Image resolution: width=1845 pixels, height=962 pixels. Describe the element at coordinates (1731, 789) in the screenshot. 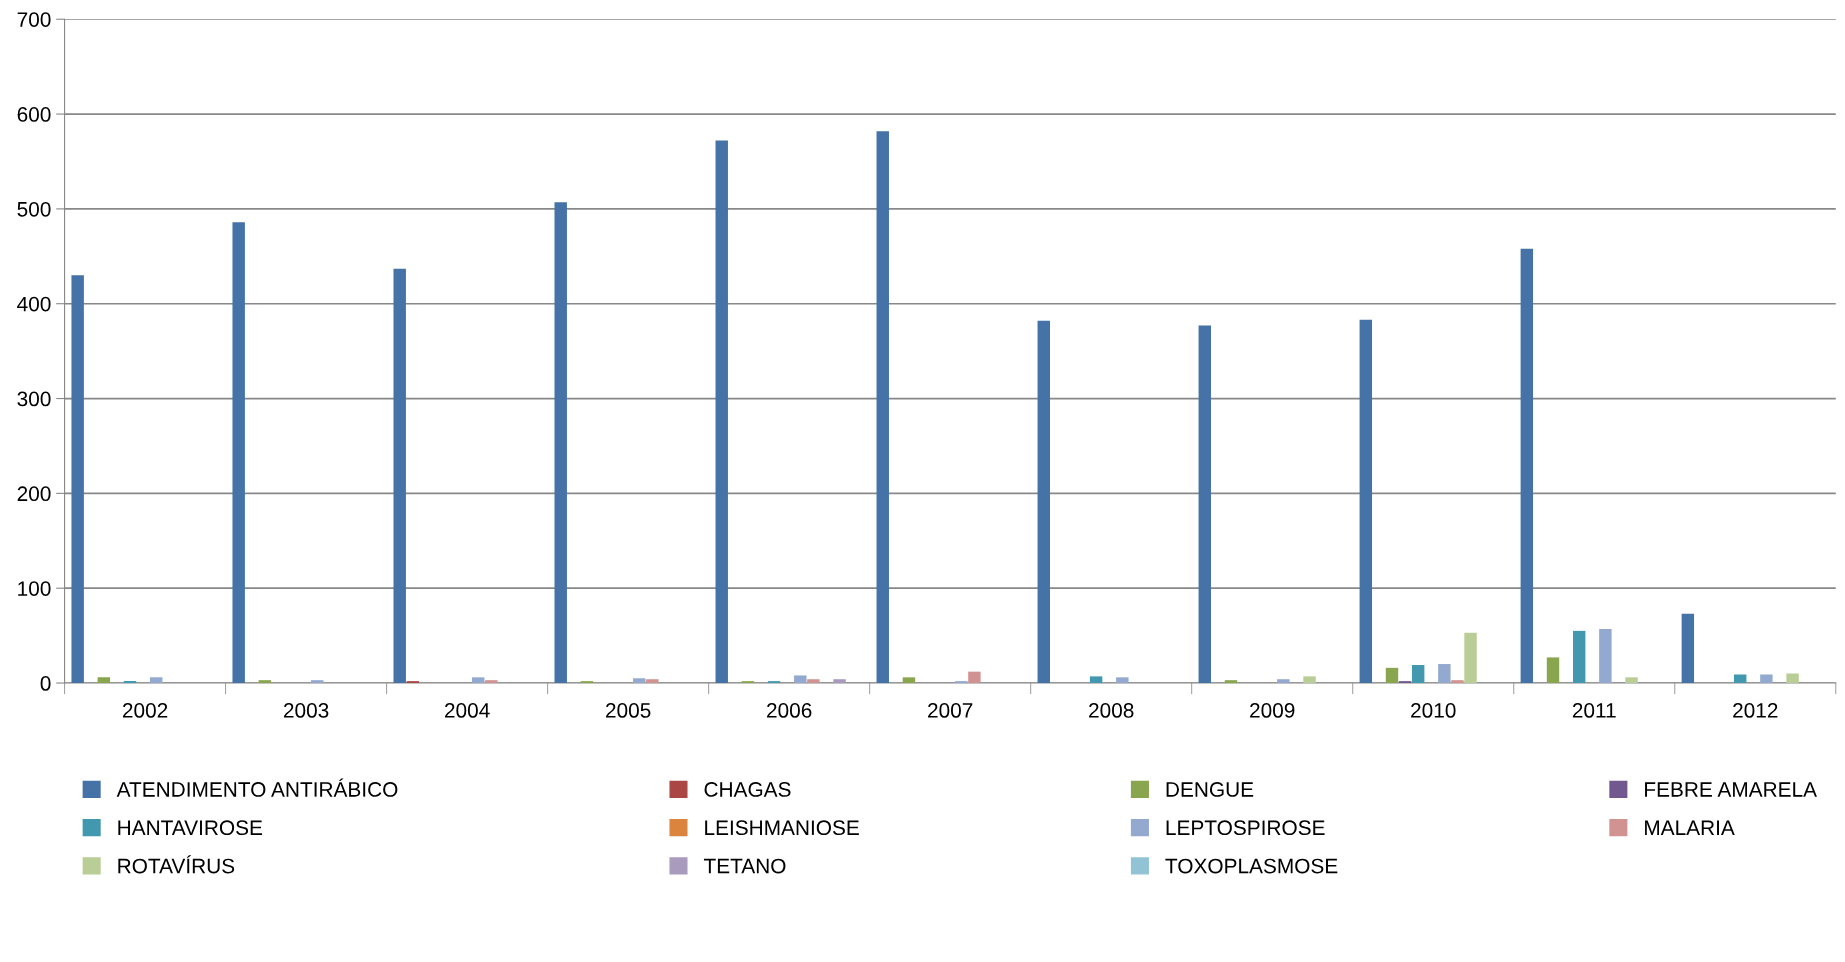

I see `legend-label: FEBRE AMARELA` at that location.